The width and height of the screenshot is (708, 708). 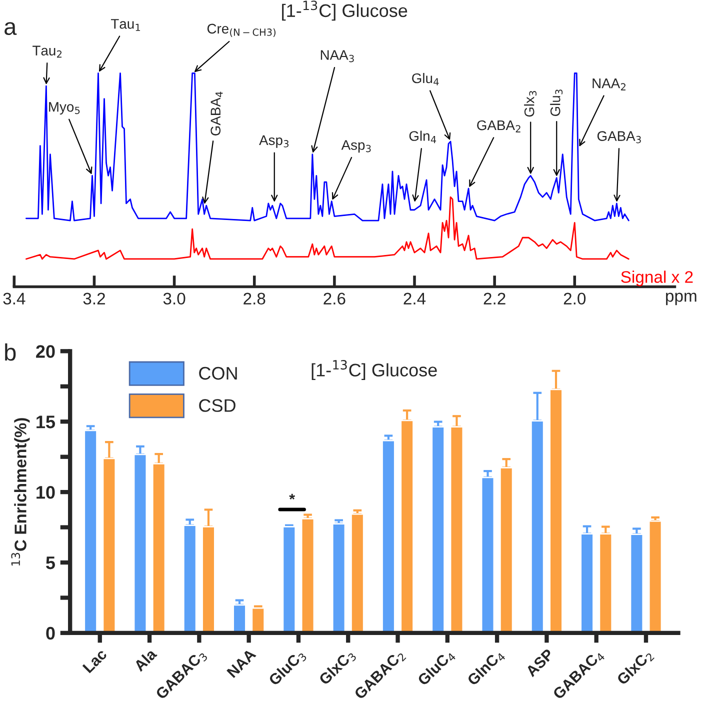 I want to click on text: b, so click(x=10, y=352).